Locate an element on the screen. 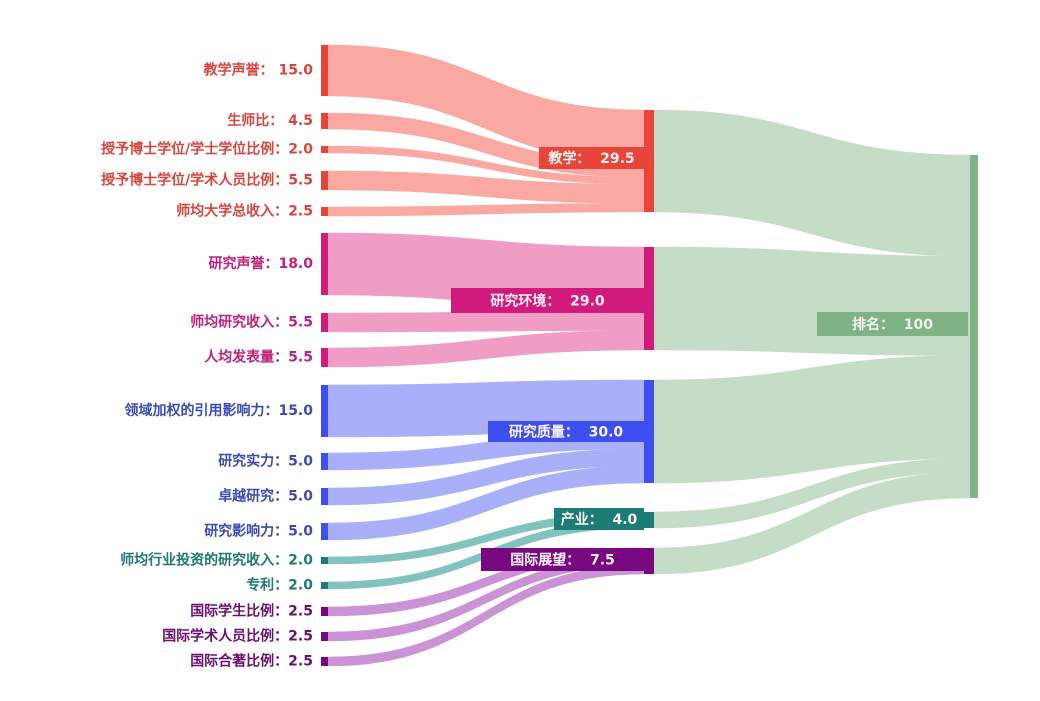 This screenshot has height=701, width=1040. label-box-industry is located at coordinates (599, 519).